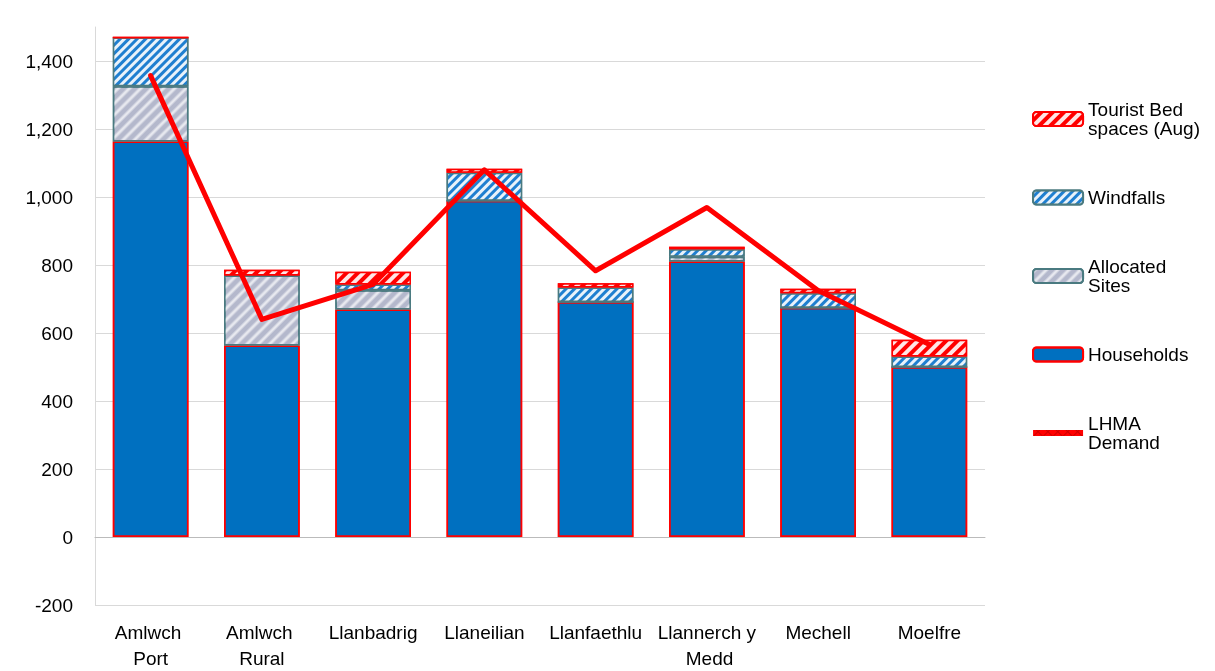  What do you see at coordinates (261, 645) in the screenshot?
I see `x-tick-label: Amlwch Rural` at bounding box center [261, 645].